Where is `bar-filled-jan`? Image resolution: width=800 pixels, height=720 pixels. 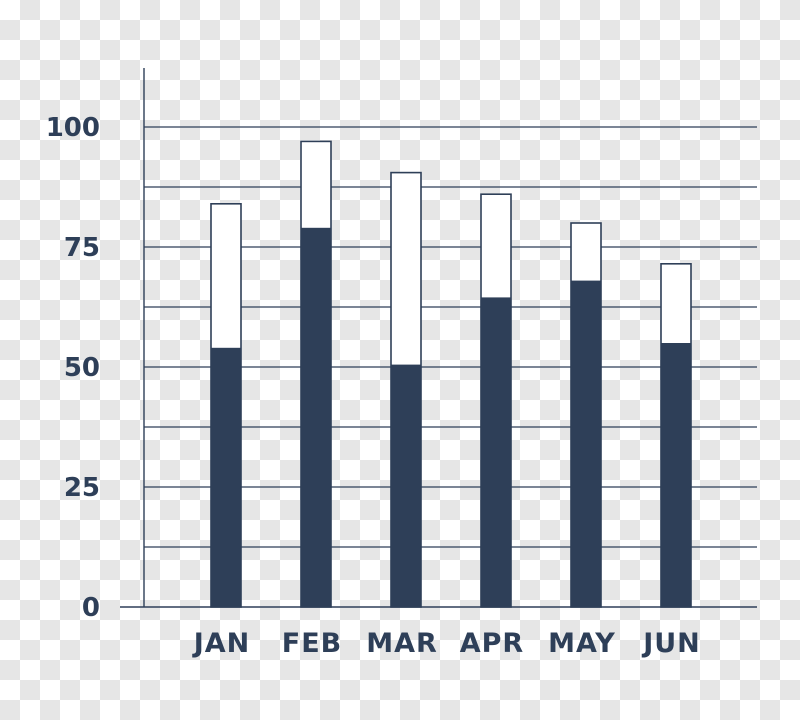
bar-filled-jan is located at coordinates (226, 477).